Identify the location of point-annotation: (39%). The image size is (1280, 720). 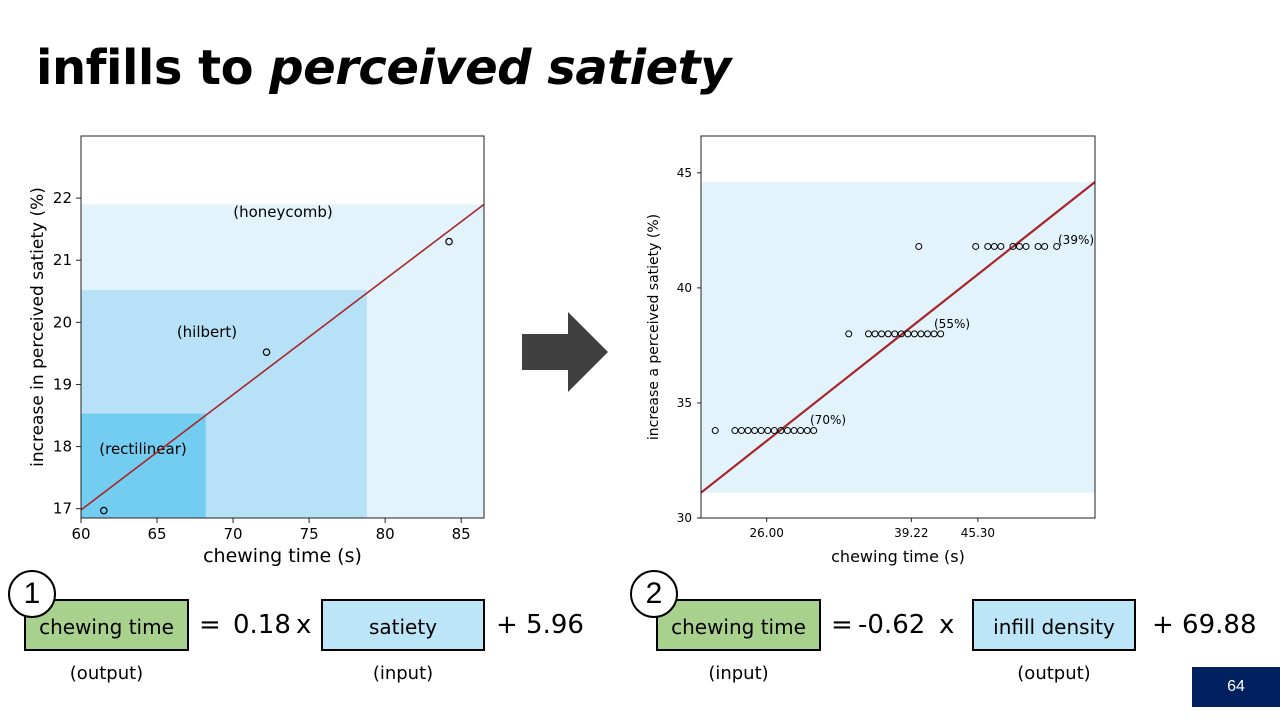
(1076, 240).